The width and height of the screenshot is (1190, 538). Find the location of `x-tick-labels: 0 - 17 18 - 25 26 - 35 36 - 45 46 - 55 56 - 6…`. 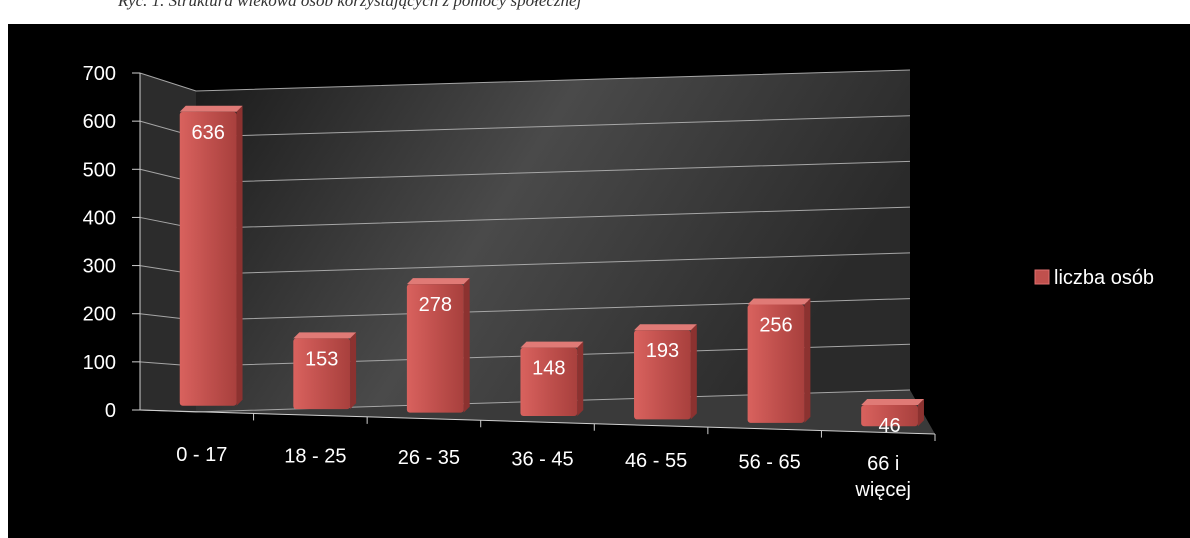

x-tick-labels: 0 - 17 18 - 25 26 - 35 36 - 45 46 - 55 56 - 6… is located at coordinates (543, 472).